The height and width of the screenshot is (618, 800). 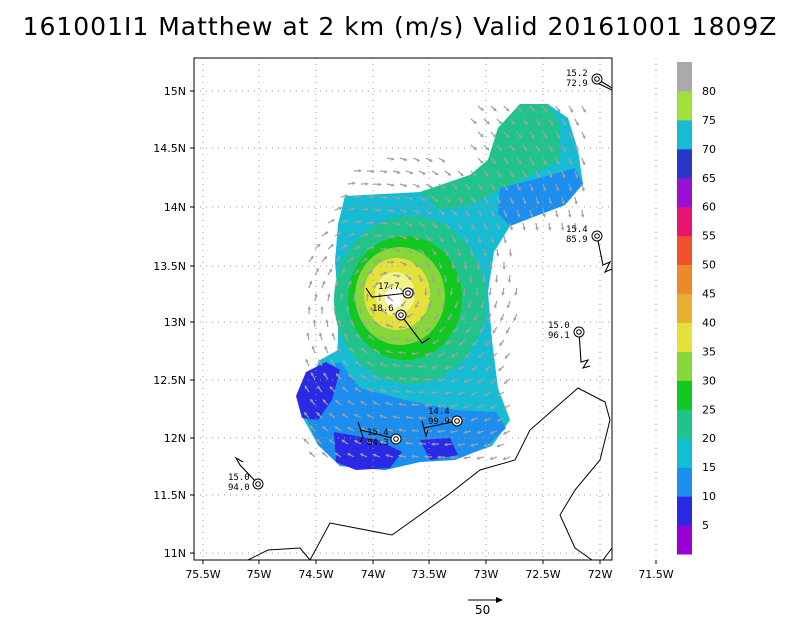 What do you see at coordinates (315, 574) in the screenshot?
I see `lon-tick-label: 74.5W` at bounding box center [315, 574].